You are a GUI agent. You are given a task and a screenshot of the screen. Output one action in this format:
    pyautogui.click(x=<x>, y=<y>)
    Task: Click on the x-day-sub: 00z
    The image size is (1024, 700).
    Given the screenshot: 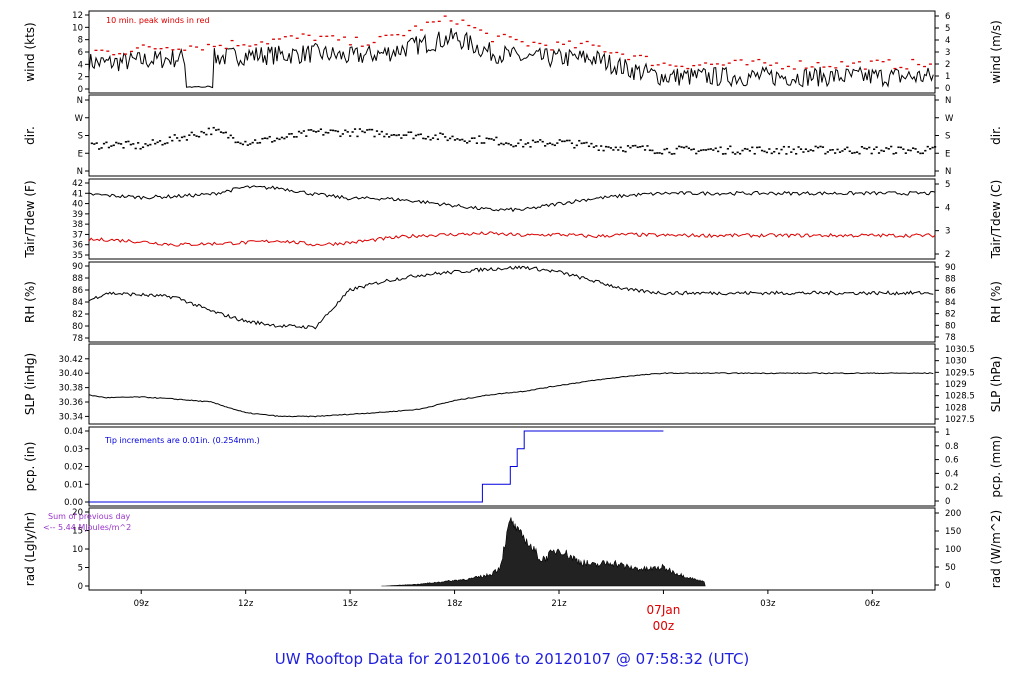 What is the action you would take?
    pyautogui.click(x=664, y=626)
    